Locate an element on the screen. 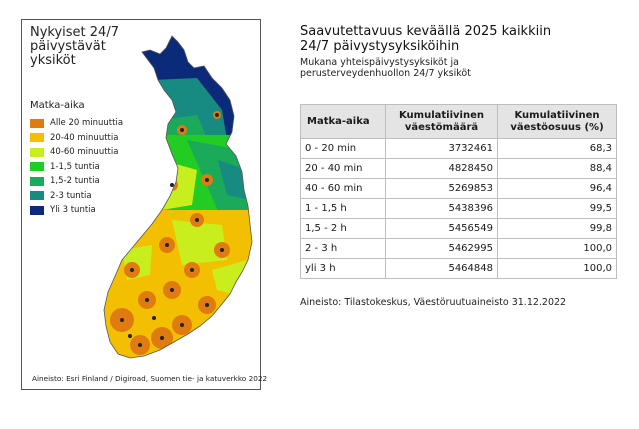  table-cell: 20 - 40 min is located at coordinates (343, 168).